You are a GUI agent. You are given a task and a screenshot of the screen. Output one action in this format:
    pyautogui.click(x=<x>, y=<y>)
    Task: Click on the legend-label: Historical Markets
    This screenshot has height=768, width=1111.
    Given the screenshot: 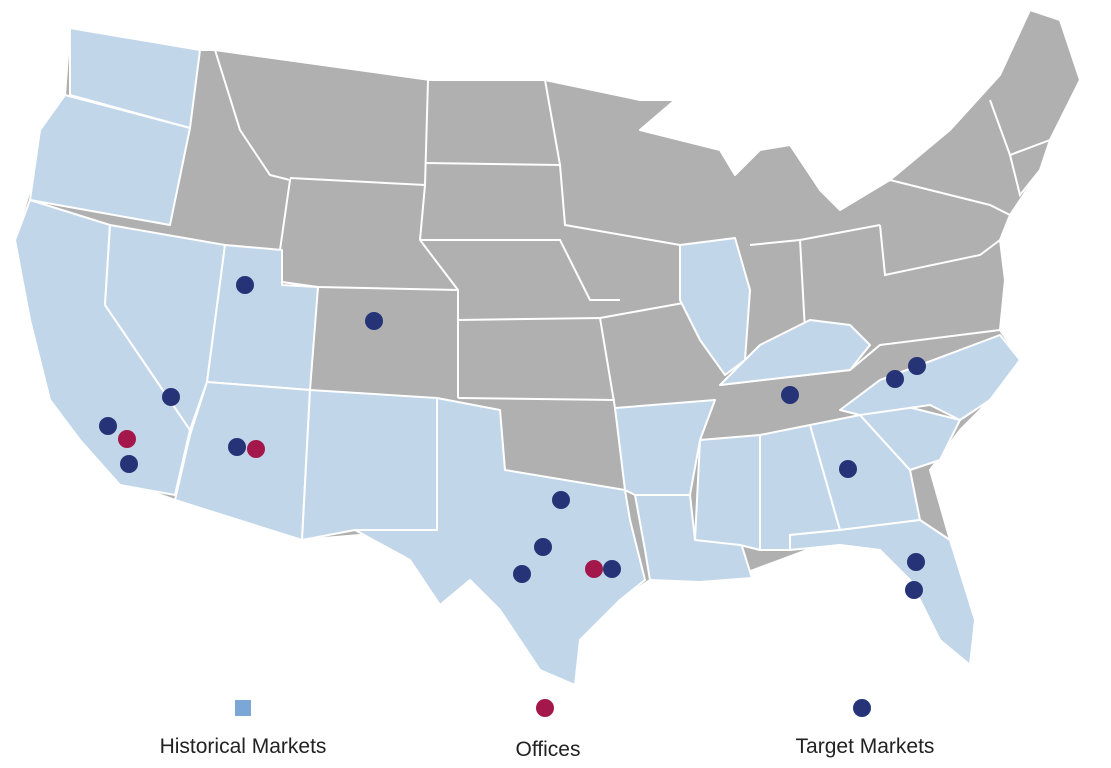 What is the action you would take?
    pyautogui.click(x=243, y=746)
    